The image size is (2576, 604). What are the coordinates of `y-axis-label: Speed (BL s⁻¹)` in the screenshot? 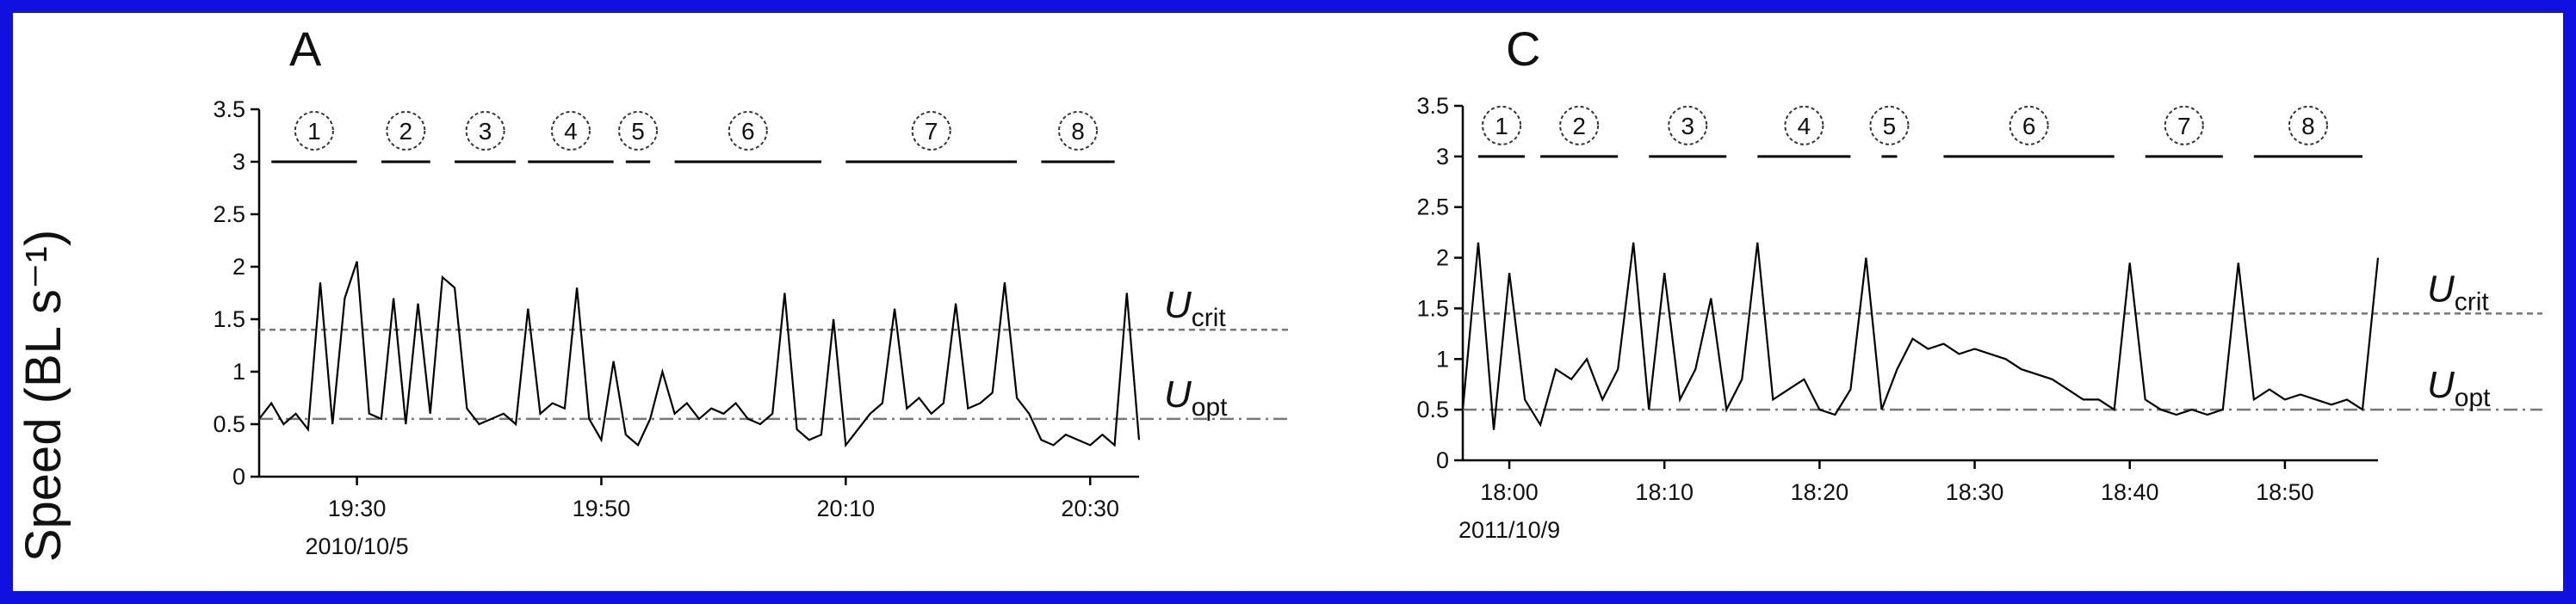 It's located at (43, 396).